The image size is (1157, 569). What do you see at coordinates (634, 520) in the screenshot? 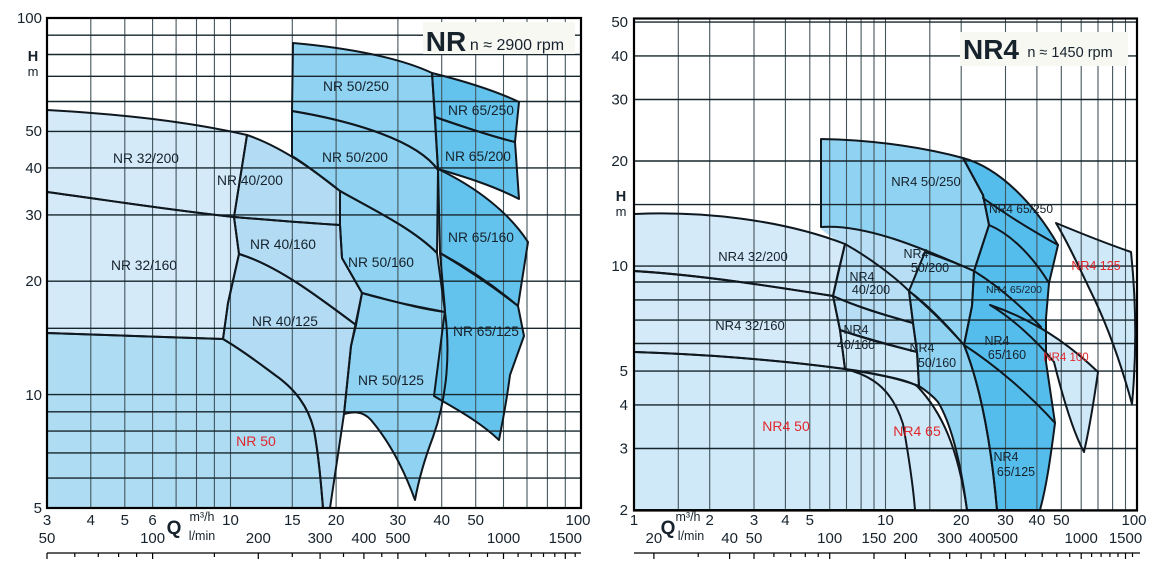
I see `svg-text: 1` at bounding box center [634, 520].